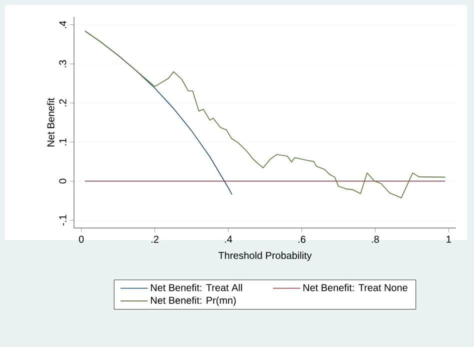 This screenshot has width=474, height=347. Describe the element at coordinates (62, 24) in the screenshot. I see `y-tick-label: .4` at that location.